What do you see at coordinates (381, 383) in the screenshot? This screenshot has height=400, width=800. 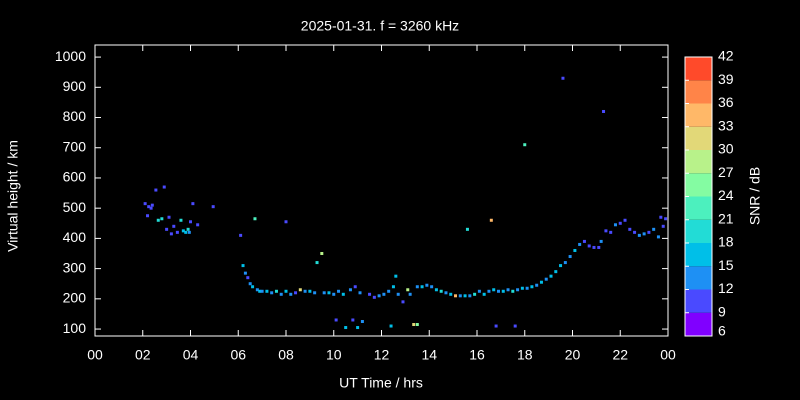 I see `x-axis-label: UT Time / hrs` at bounding box center [381, 383].